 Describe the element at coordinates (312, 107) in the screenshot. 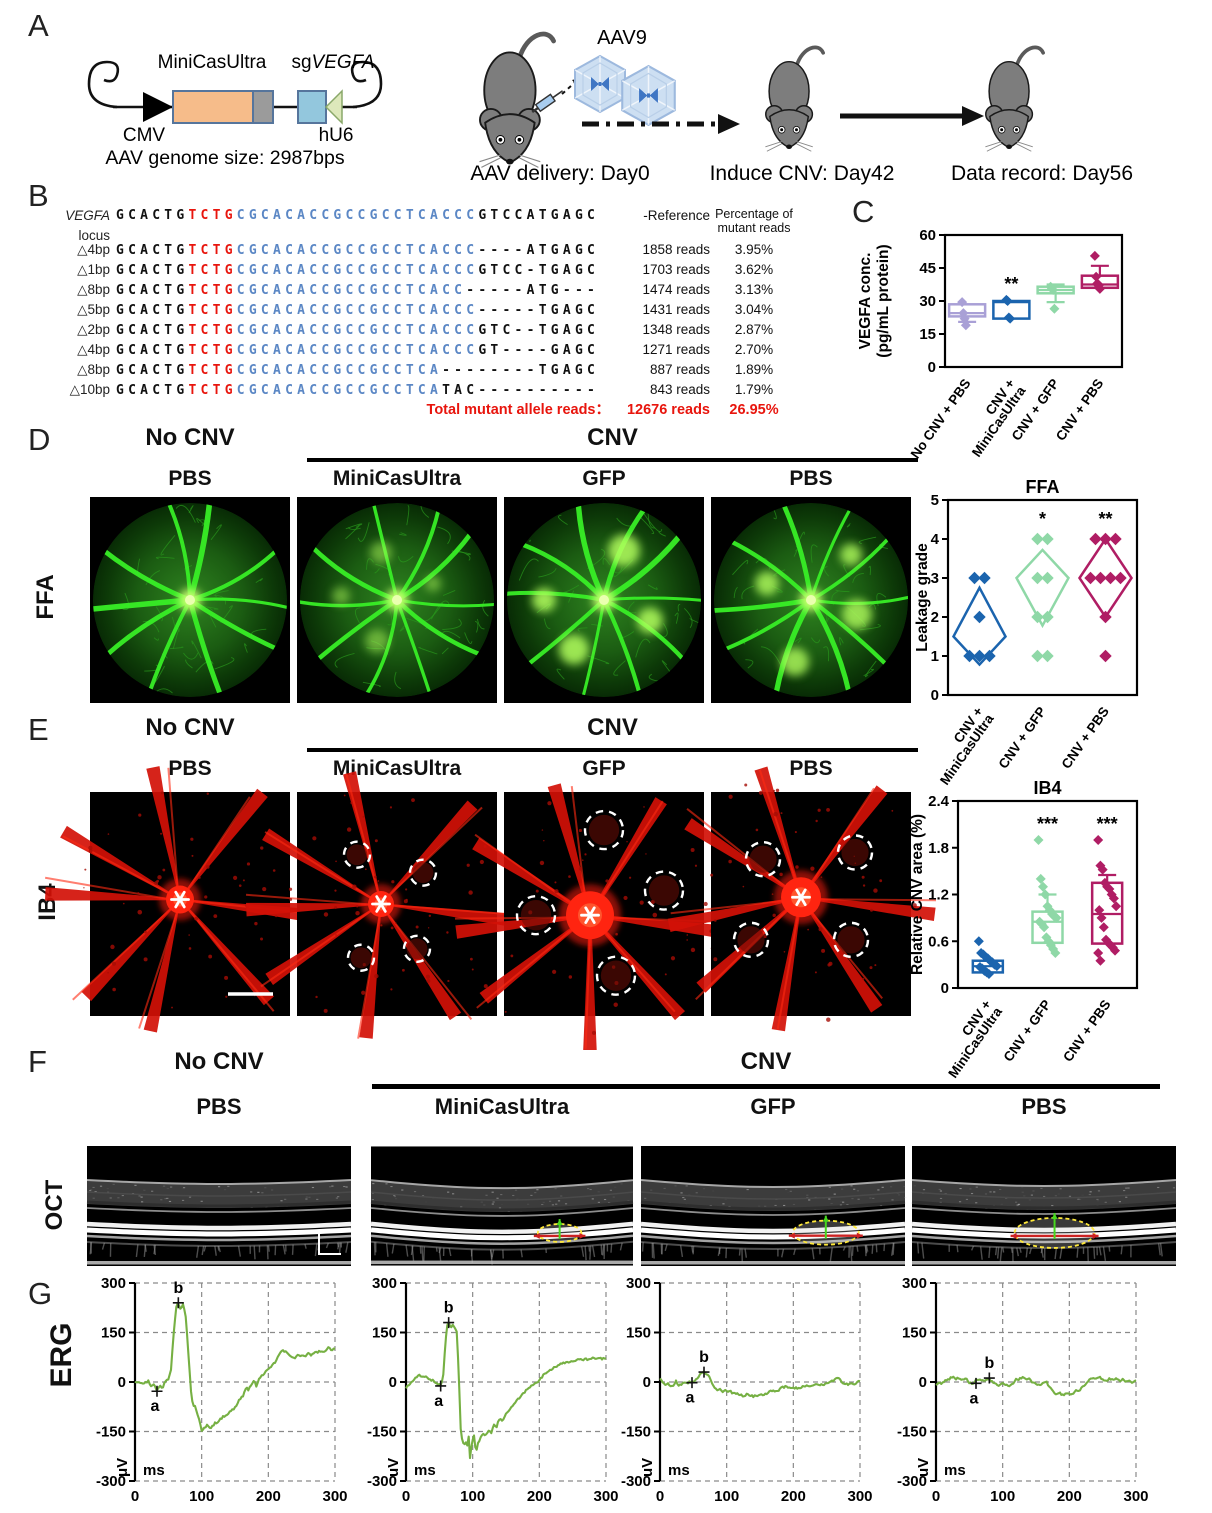

I see `sgrna-box` at that location.